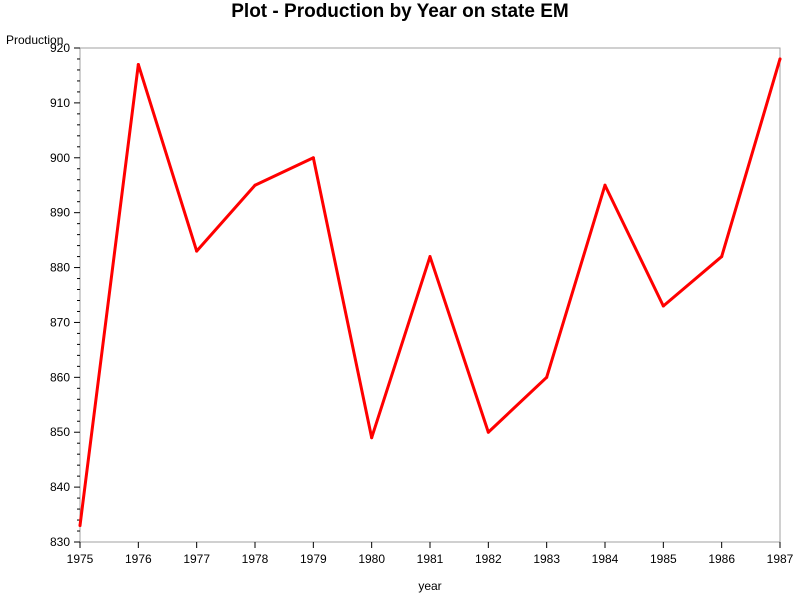 This screenshot has height=600, width=800. Describe the element at coordinates (138, 559) in the screenshot. I see `x-tick-label: 1976` at that location.